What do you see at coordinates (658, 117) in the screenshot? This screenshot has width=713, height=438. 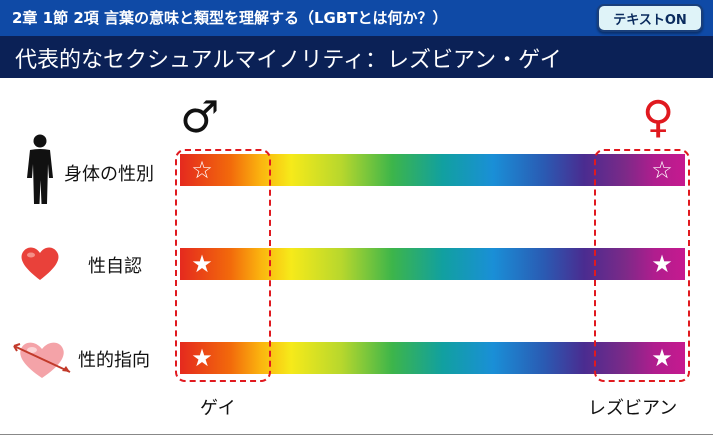 I see `female-symbol: ♀` at bounding box center [658, 117].